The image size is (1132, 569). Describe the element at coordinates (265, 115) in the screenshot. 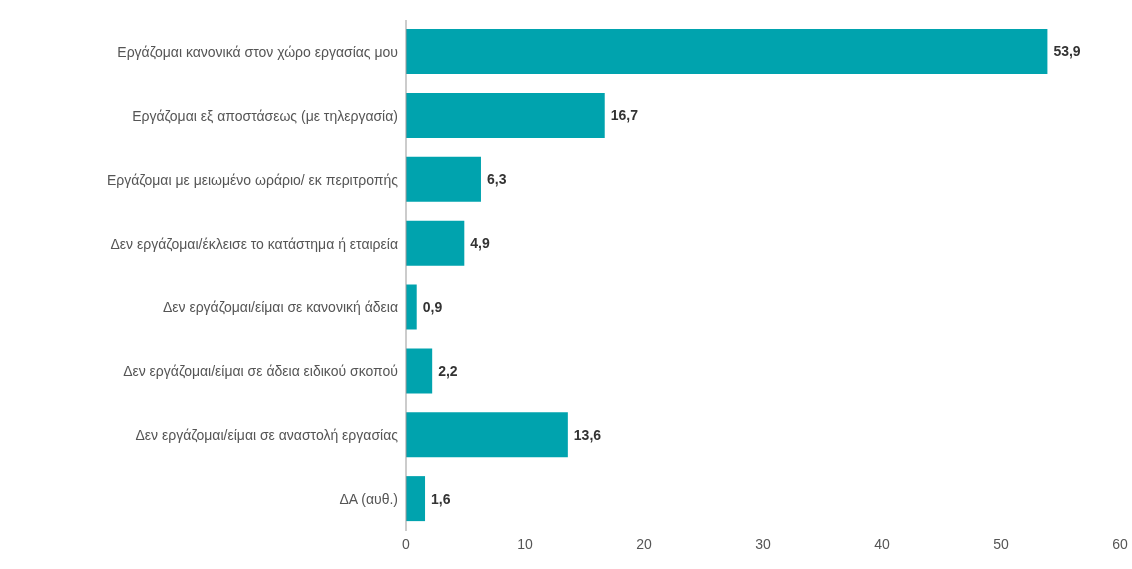

I see `y-tick-label: Εργάζομαι εξ αποστάσεως (με τηλεργασία)` at that location.